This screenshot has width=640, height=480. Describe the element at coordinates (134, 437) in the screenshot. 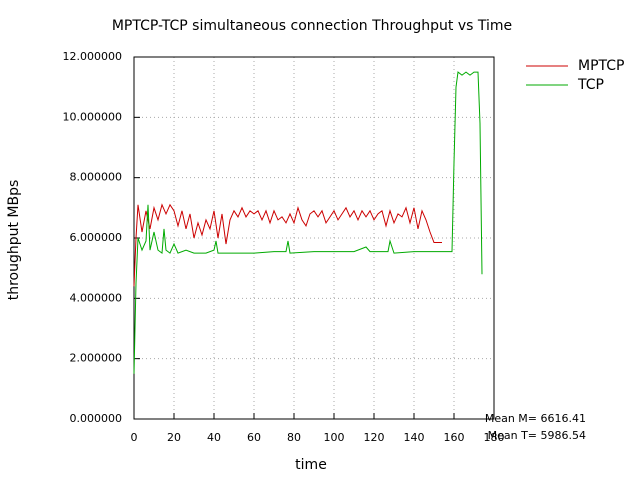

I see `x-tick-label: 0` at that location.